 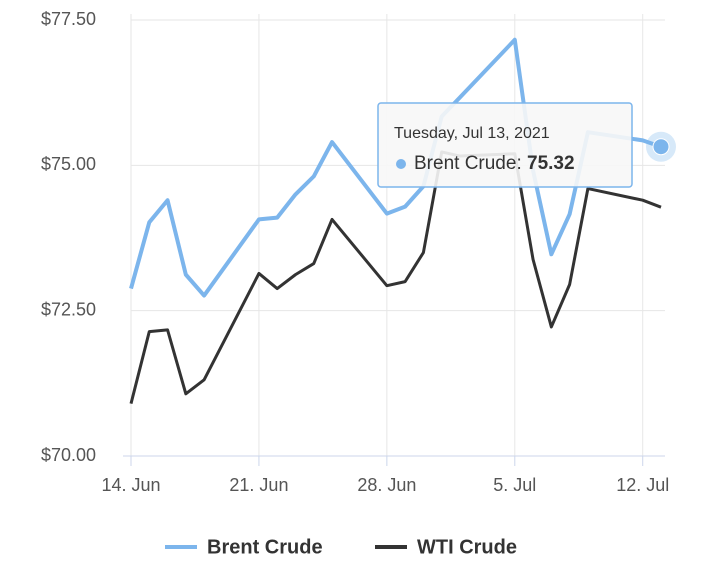 What do you see at coordinates (386, 485) in the screenshot?
I see `x-tick-label: 28. Jun` at bounding box center [386, 485].